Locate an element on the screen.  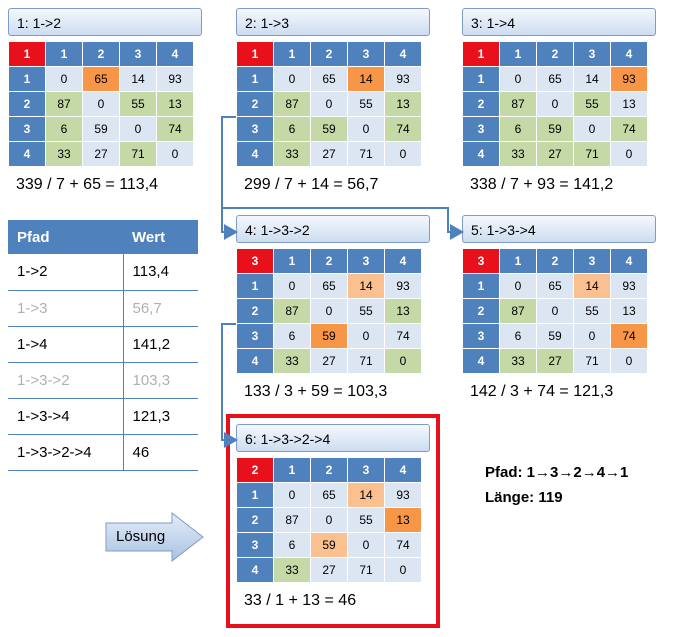
header-pfad: Pfad is located at coordinates (65, 237).